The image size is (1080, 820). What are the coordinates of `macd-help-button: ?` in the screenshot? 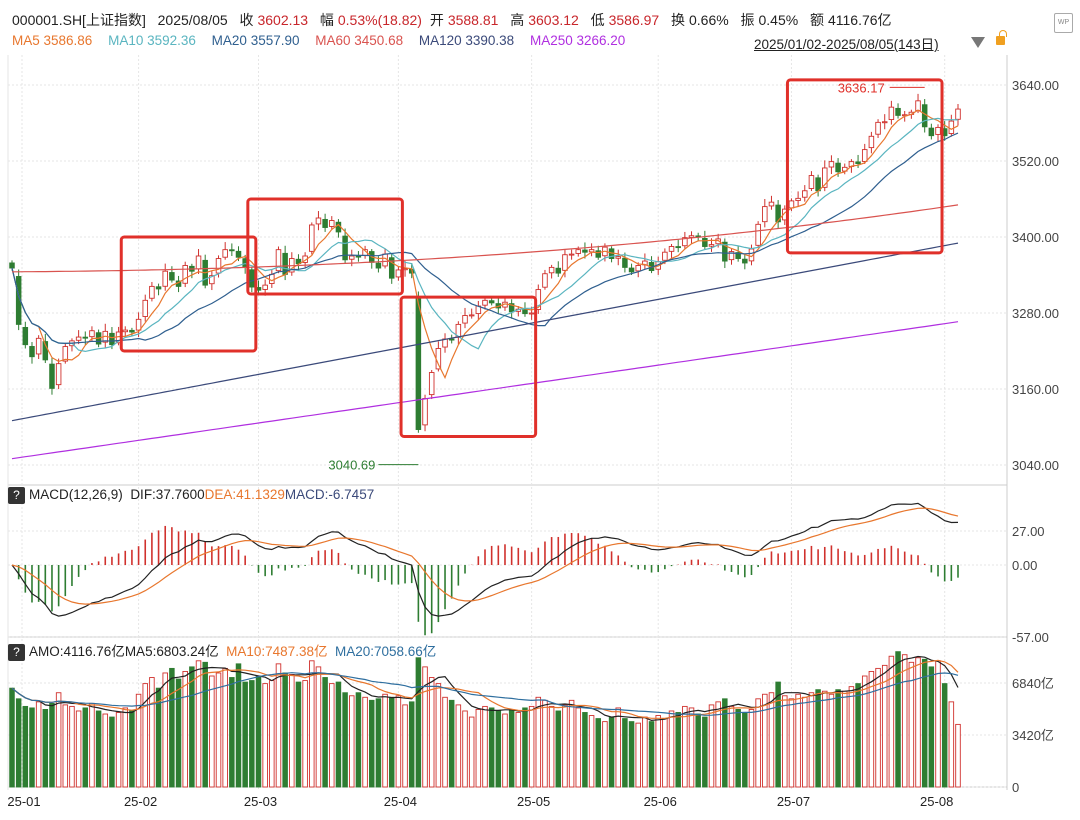 It's located at (16, 495).